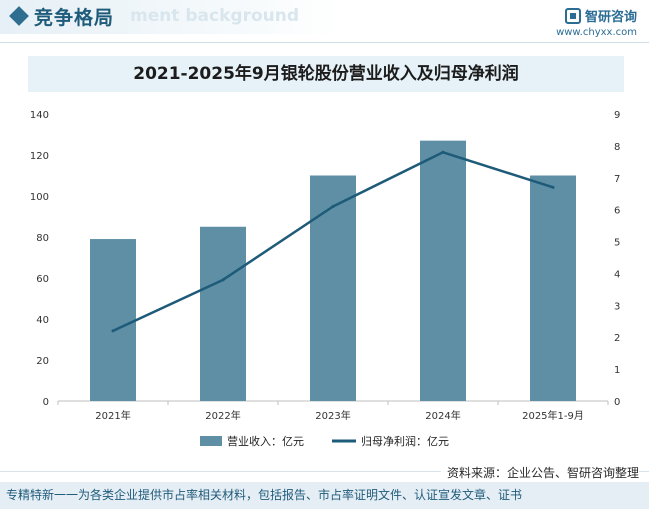 This screenshot has width=649, height=509. What do you see at coordinates (42, 361) in the screenshot?
I see `left-axis-tick-label: 20` at bounding box center [42, 361].